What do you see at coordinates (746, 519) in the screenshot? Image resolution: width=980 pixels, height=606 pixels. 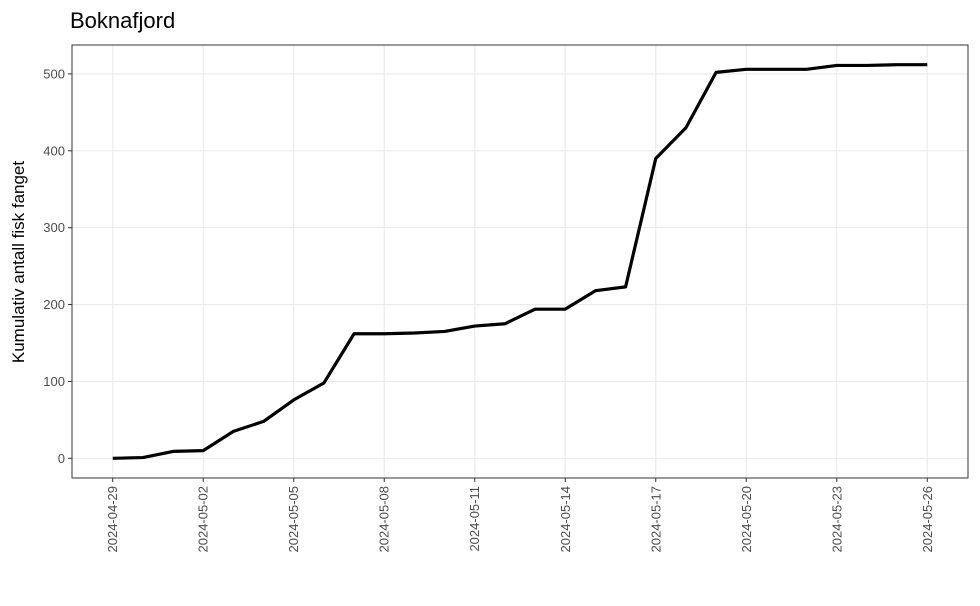 I see `x-tick-label: 2024-05-20` at bounding box center [746, 519].